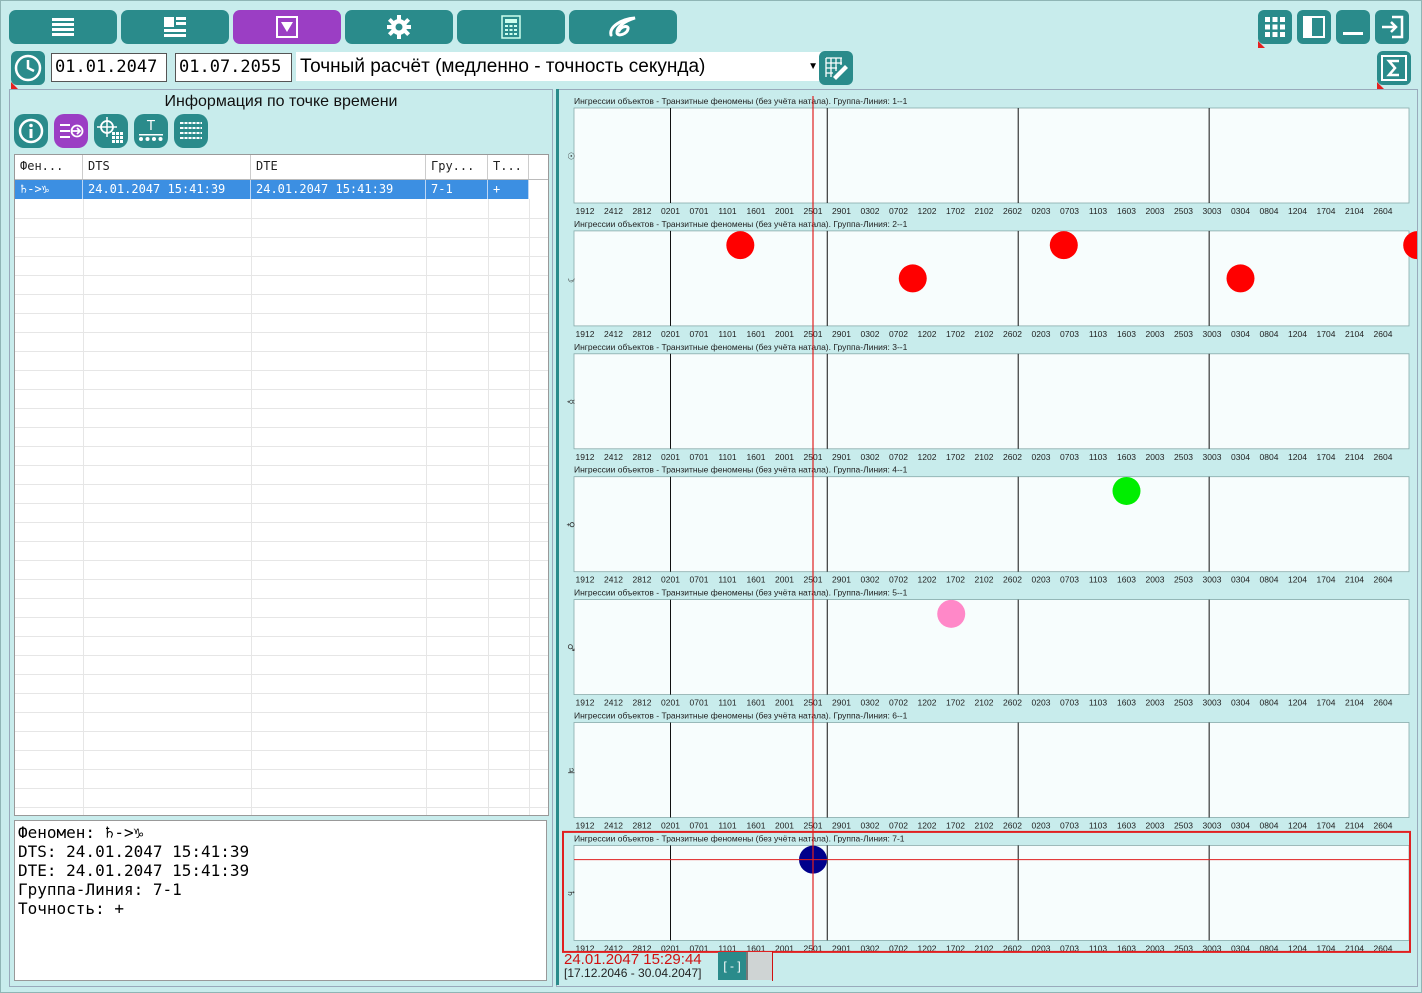  I want to click on time-marker, so click(772, 966).